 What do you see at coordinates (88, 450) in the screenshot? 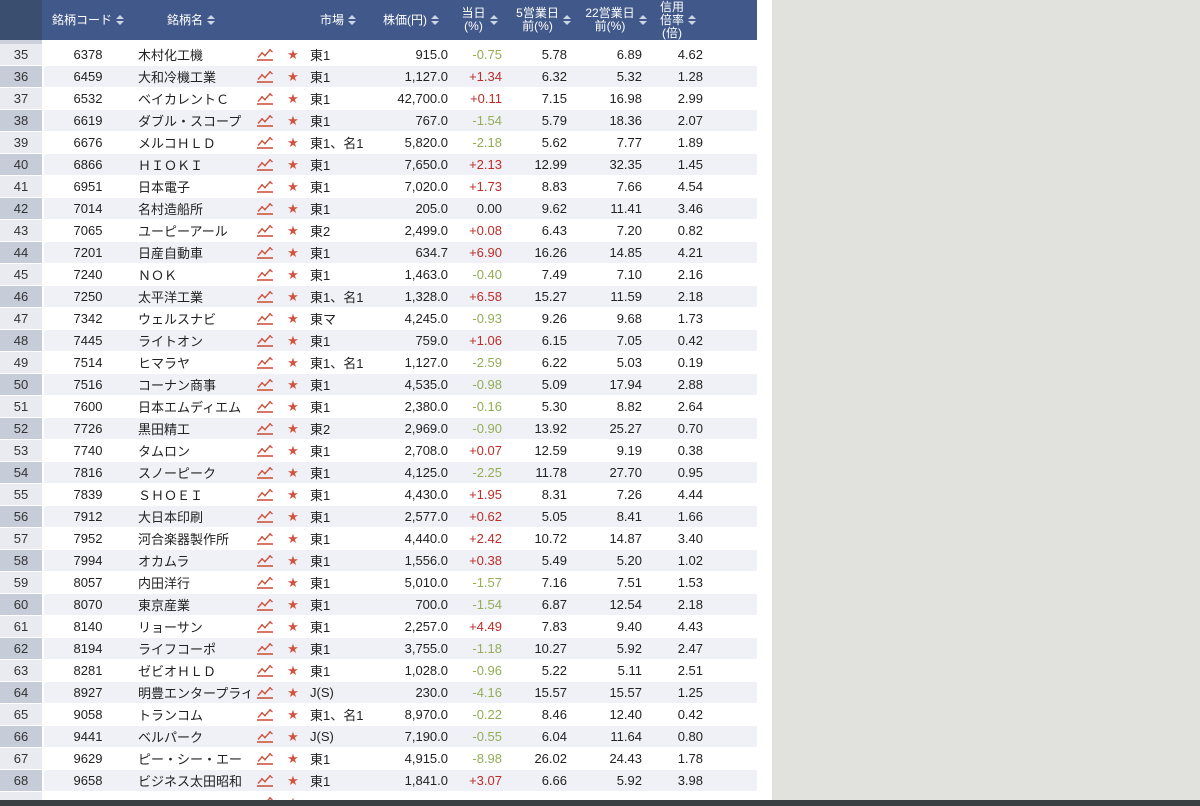
I see `stock-code: 7740` at bounding box center [88, 450].